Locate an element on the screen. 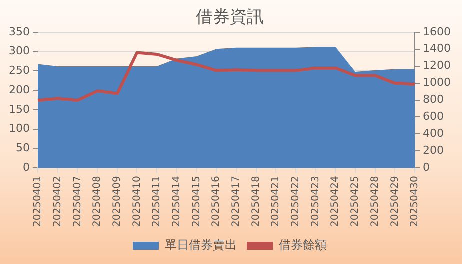 The height and width of the screenshot is (264, 462). x-tick-label: 20250418 is located at coordinates (256, 202).